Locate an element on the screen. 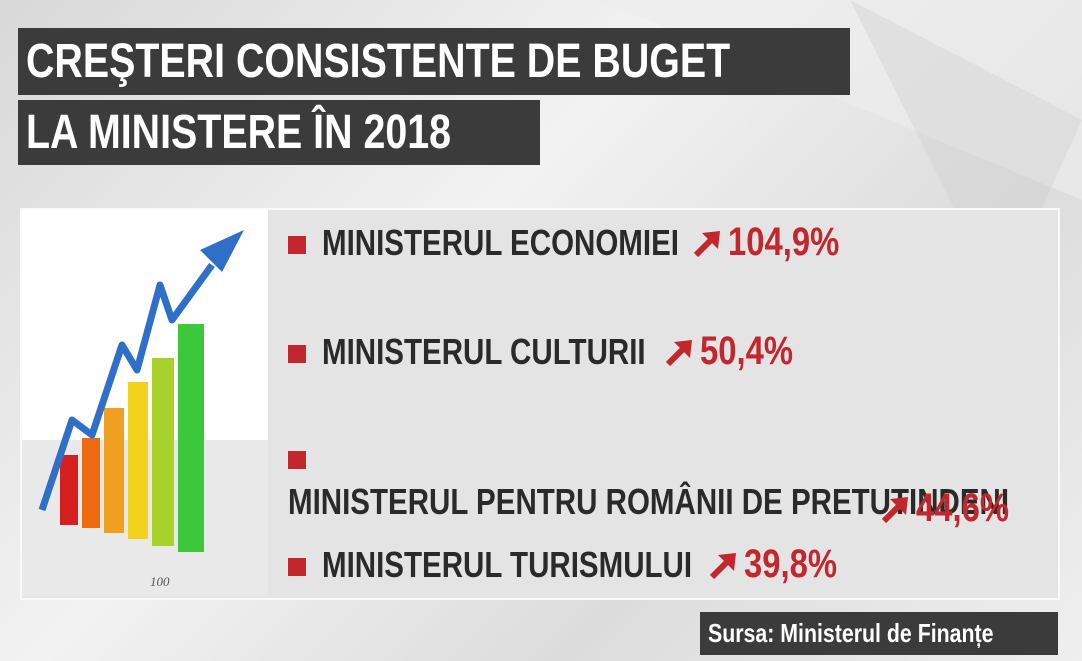 This screenshot has height=661, width=1082. item-name: MINISTERUL CULTURII is located at coordinates (484, 351).